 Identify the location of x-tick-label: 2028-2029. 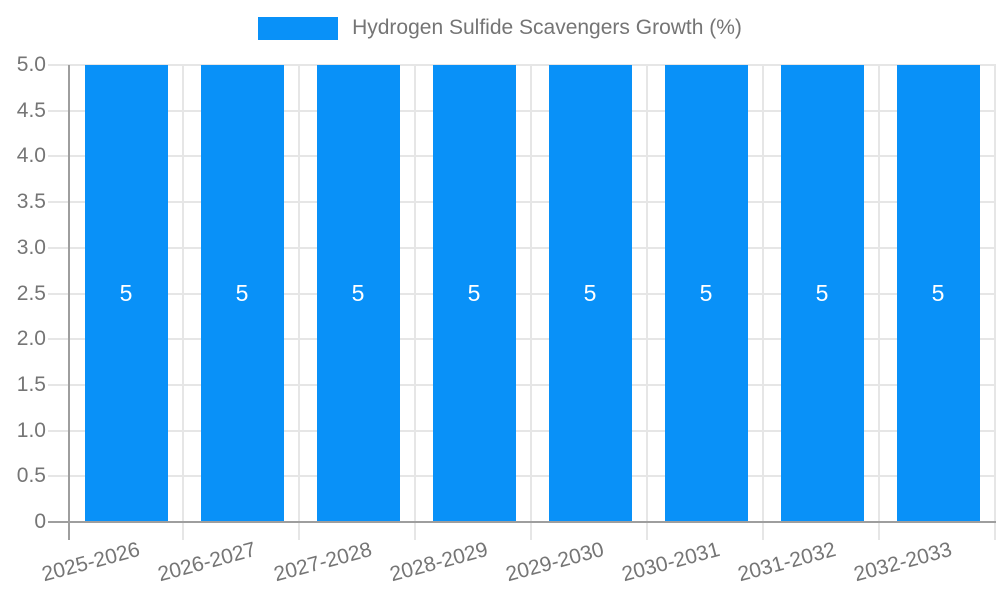
(438, 562).